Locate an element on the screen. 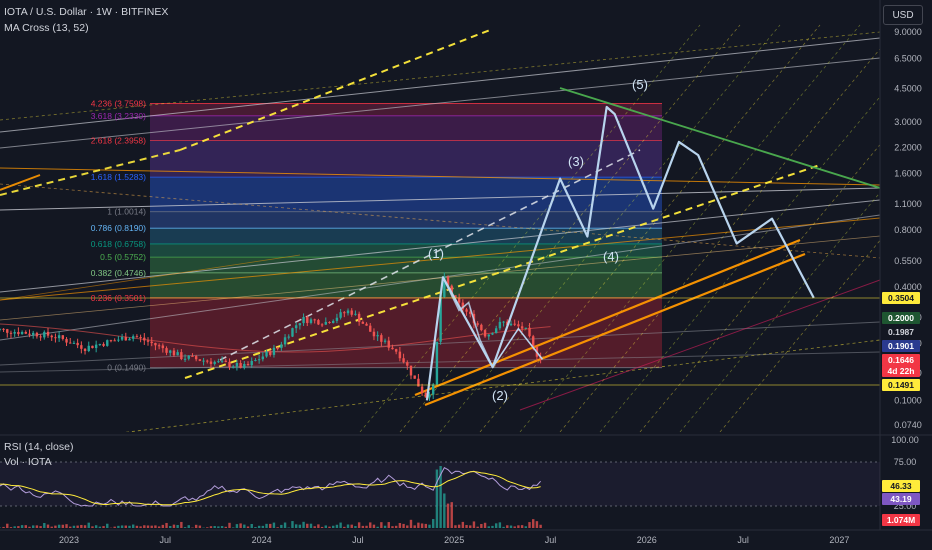 Image resolution: width=932 pixels, height=550 pixels. rsi-tick-0: 100.00 is located at coordinates (905, 440).